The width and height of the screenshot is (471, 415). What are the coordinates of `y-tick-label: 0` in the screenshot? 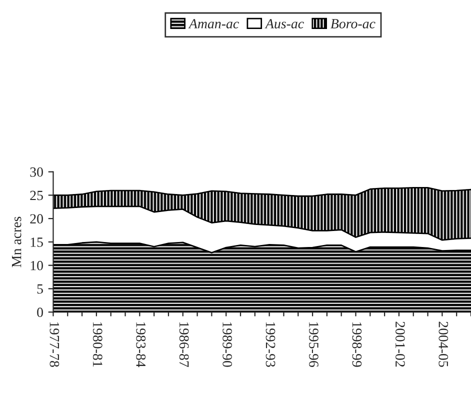 It's located at (40, 313).